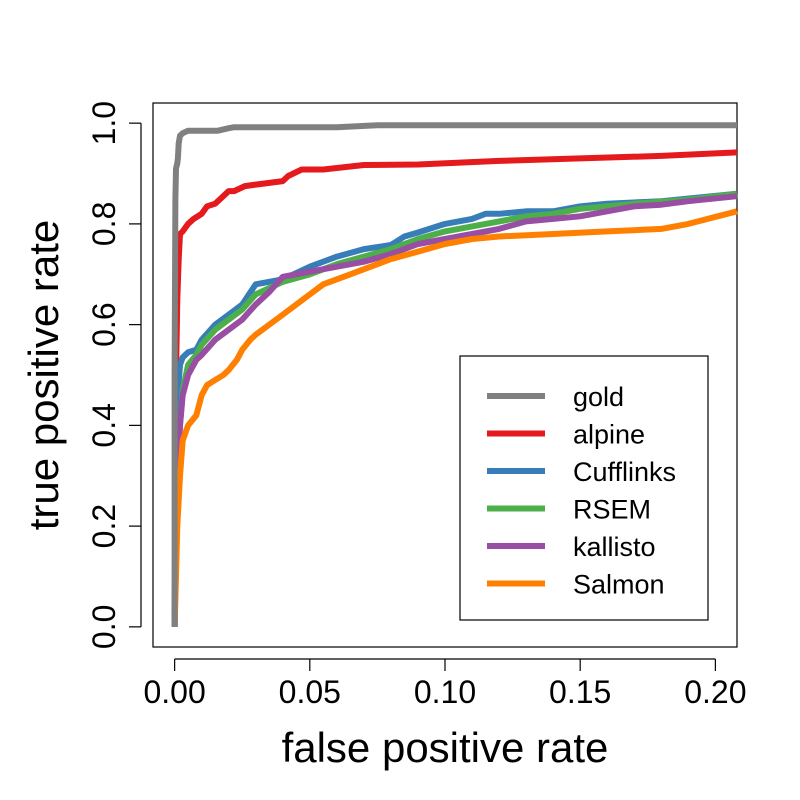 The image size is (800, 800). Describe the element at coordinates (581, 491) in the screenshot. I see `legend-items: gold alpine Cufflinks RSEM kallisto Salmon` at that location.